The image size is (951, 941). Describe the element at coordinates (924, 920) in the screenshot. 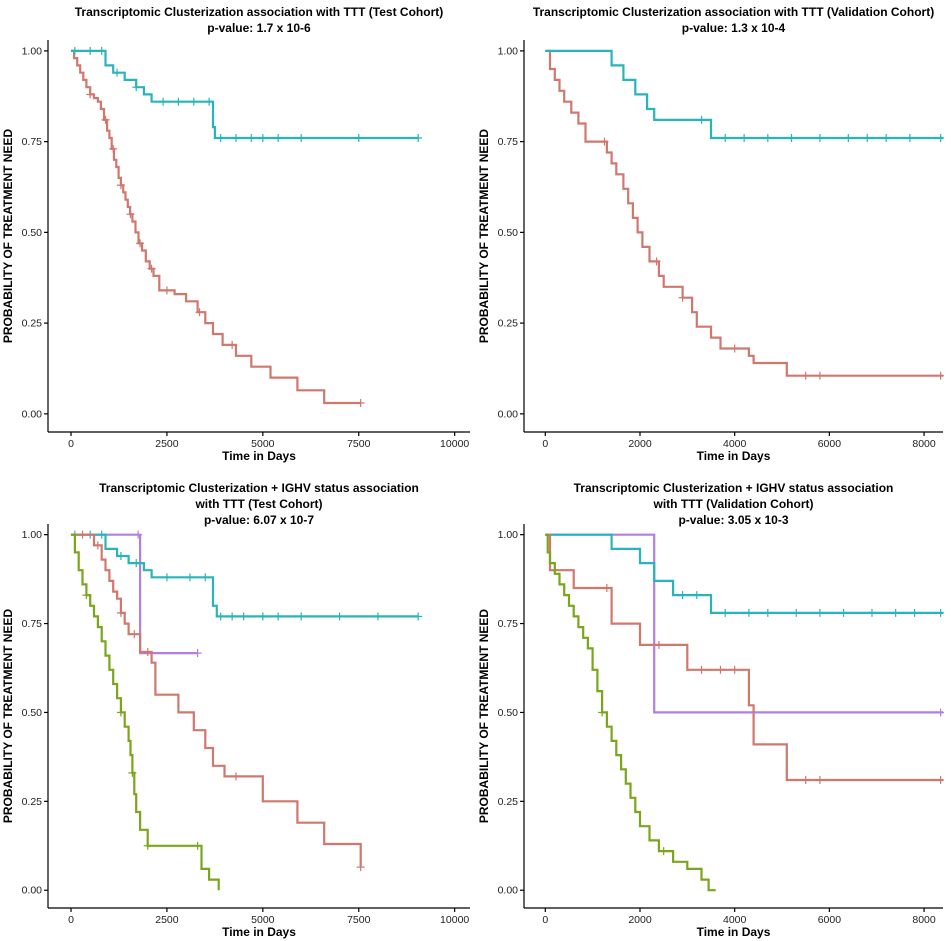

I see `x-tick-label: 8000` at that location.